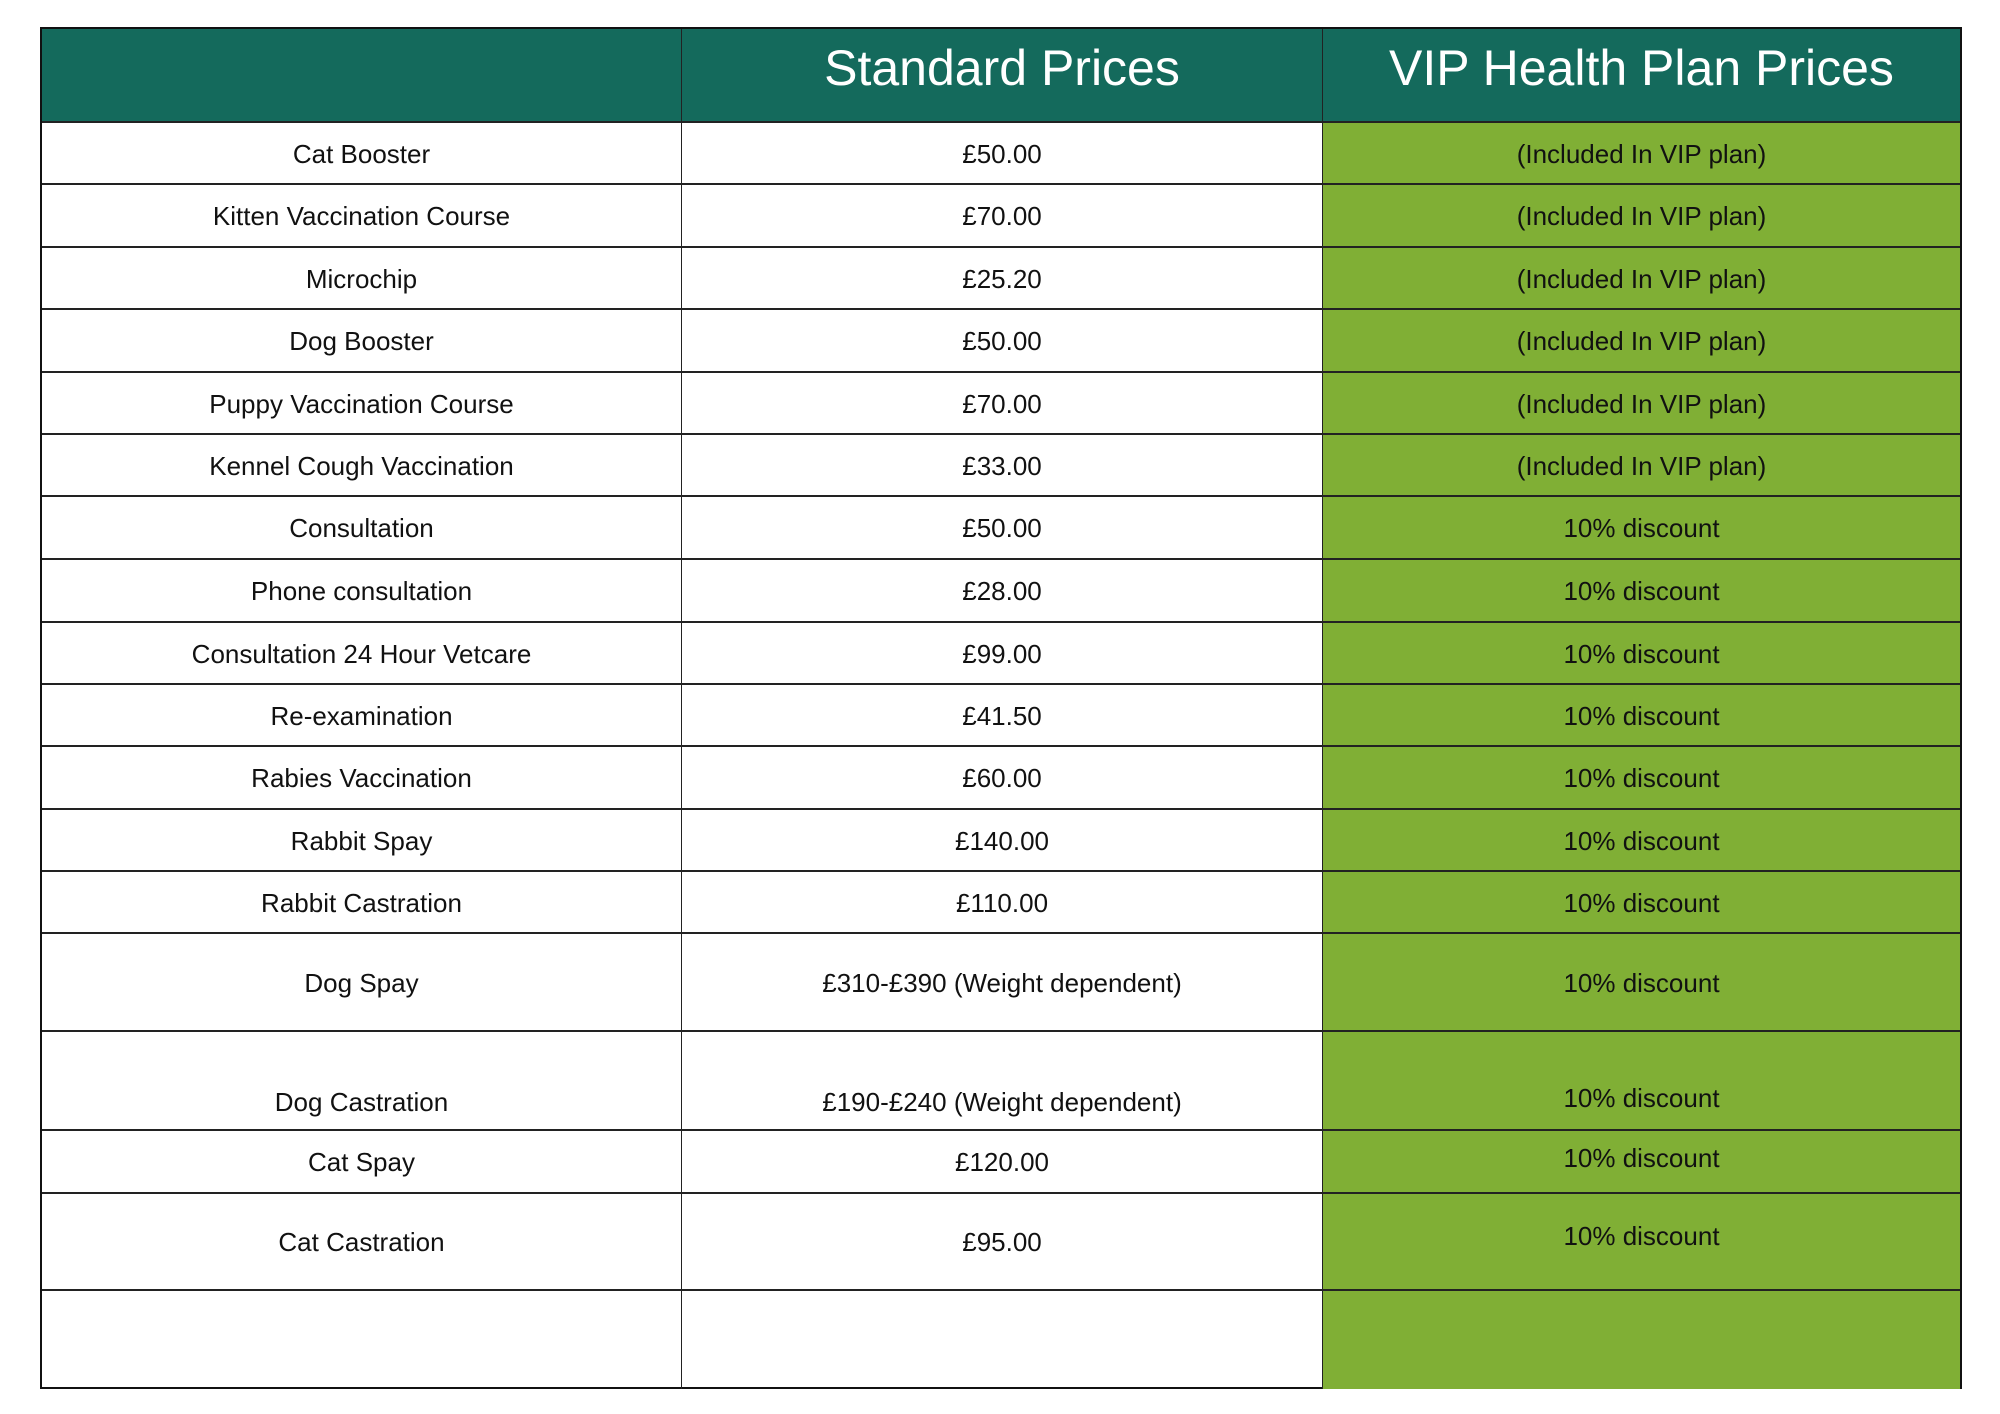 This screenshot has height=1414, width=2000. I want to click on service-cell: Rabbit Castration, so click(362, 902).